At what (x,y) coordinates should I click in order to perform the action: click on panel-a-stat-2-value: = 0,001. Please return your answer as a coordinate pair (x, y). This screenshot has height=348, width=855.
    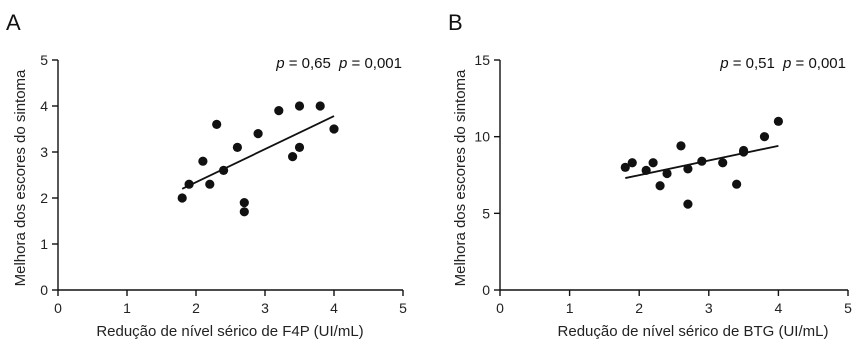
    Looking at the image, I should click on (377, 63).